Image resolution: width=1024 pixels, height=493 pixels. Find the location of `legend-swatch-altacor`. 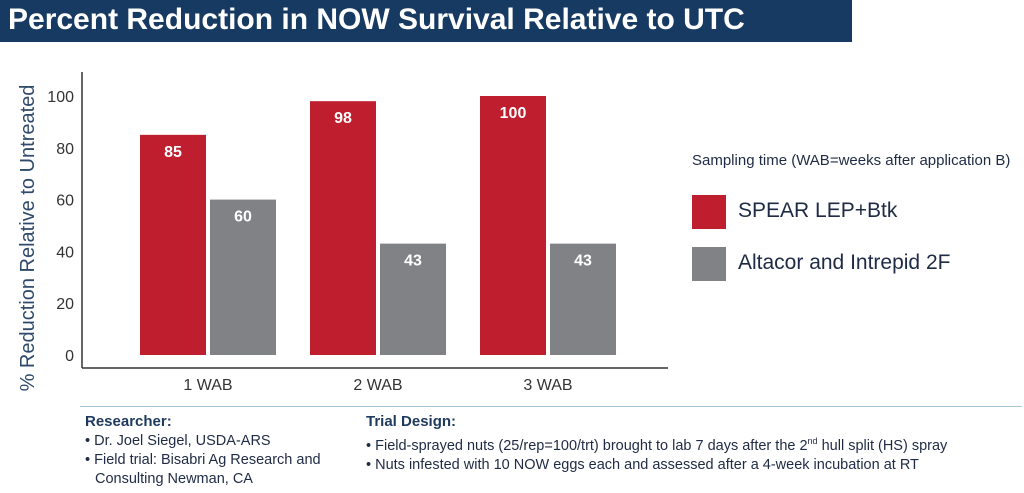

legend-swatch-altacor is located at coordinates (709, 264).